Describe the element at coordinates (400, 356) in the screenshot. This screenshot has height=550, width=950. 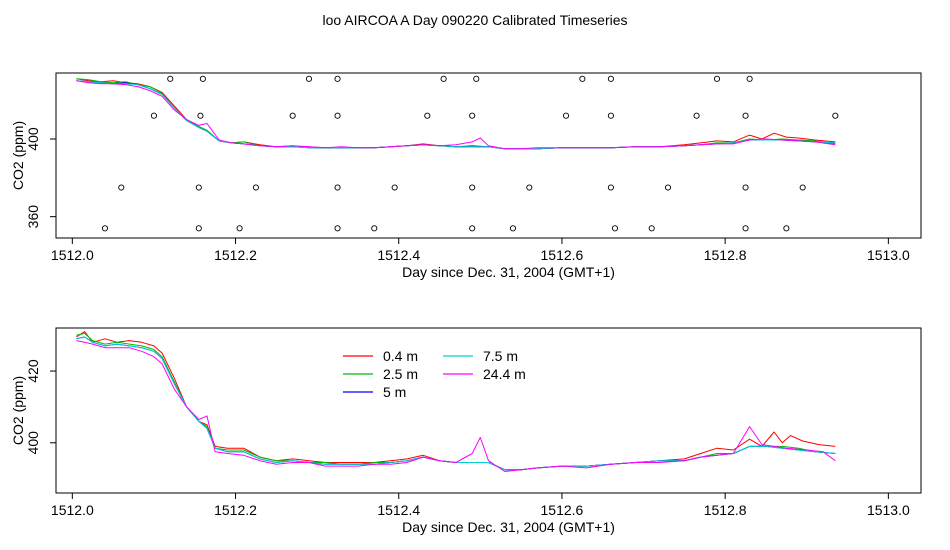
I see `legend-label: 0.4 m` at that location.